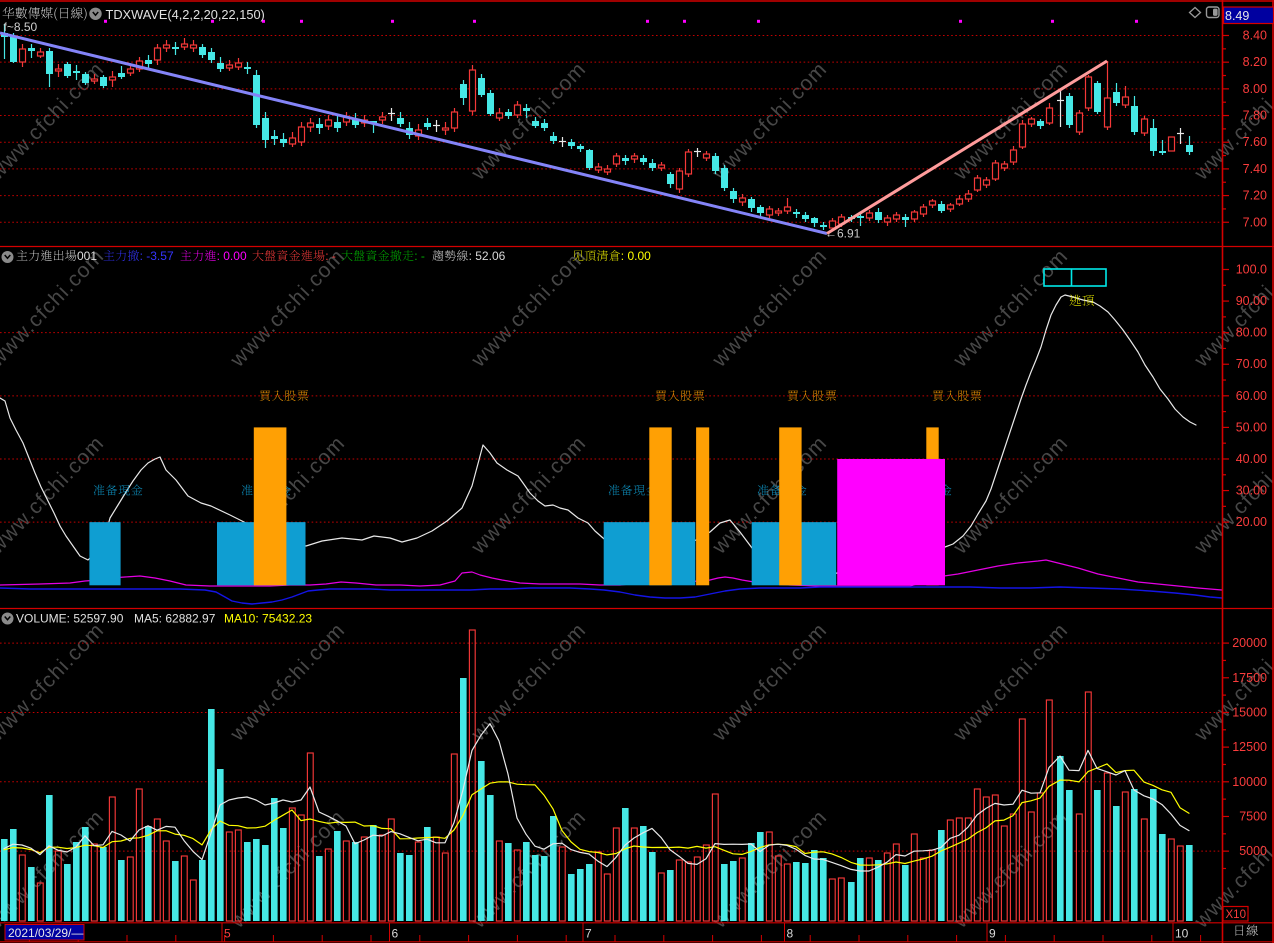  What do you see at coordinates (1255, 169) in the screenshot?
I see `svg-text: 7.40` at bounding box center [1255, 169].